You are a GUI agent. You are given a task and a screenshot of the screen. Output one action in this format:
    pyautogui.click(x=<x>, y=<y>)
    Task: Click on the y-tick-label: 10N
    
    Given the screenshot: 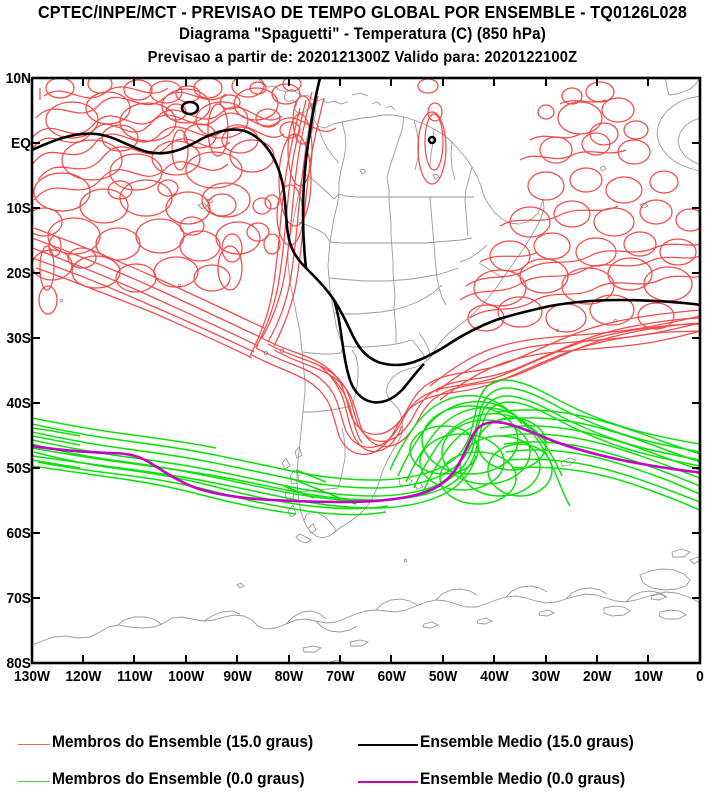 What is the action you would take?
    pyautogui.click(x=18, y=79)
    